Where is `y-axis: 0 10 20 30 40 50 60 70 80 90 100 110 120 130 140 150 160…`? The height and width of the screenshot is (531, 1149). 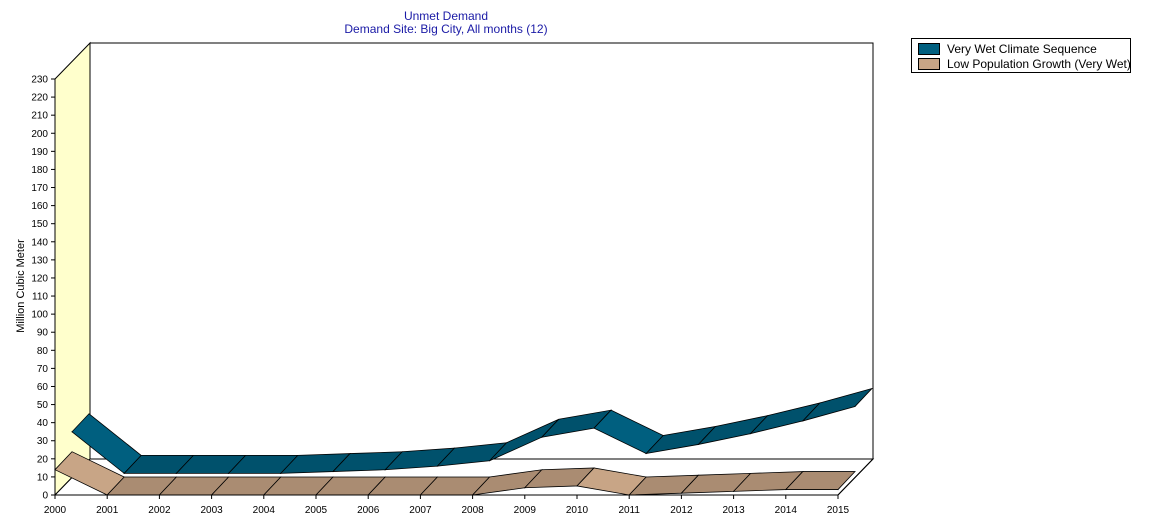
y-axis: 0 10 20 30 40 50 60 70 80 90 100 110 120 130 140 150 160… is located at coordinates (43, 288).